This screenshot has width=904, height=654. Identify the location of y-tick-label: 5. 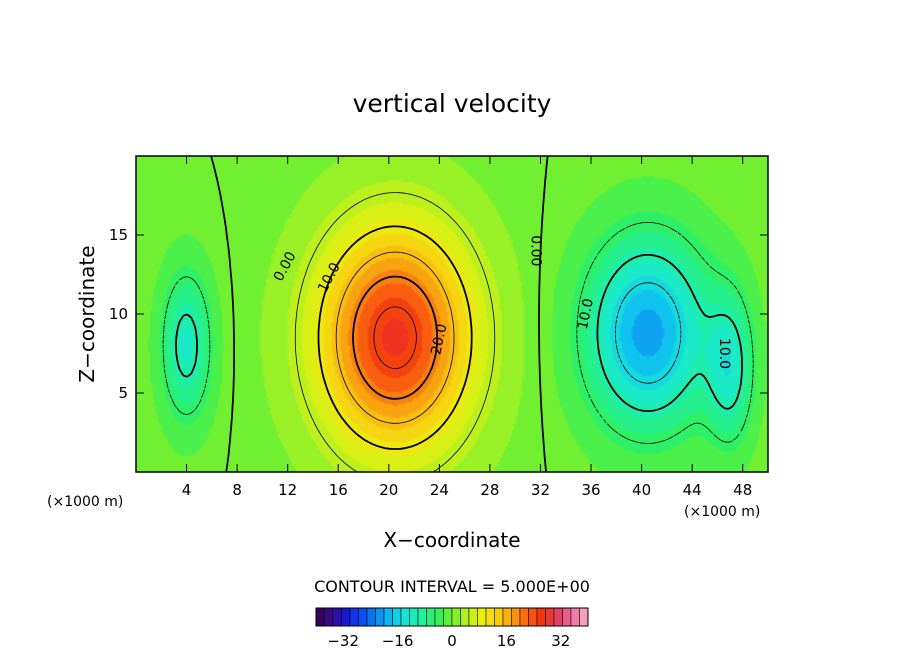
(123, 393).